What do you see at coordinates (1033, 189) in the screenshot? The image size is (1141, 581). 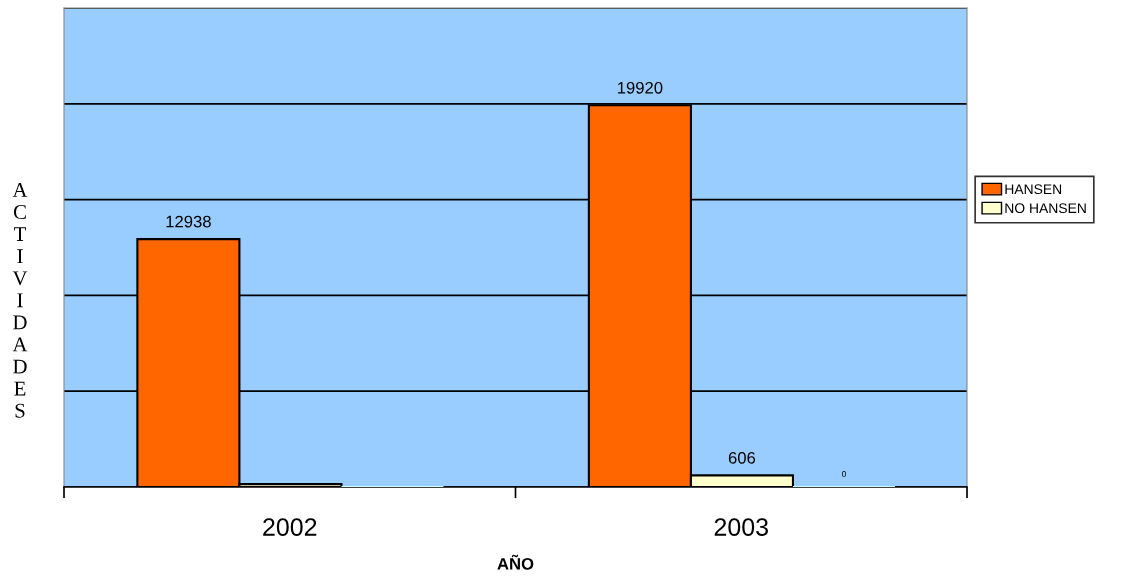 I see `legend-label: HANSEN` at bounding box center [1033, 189].